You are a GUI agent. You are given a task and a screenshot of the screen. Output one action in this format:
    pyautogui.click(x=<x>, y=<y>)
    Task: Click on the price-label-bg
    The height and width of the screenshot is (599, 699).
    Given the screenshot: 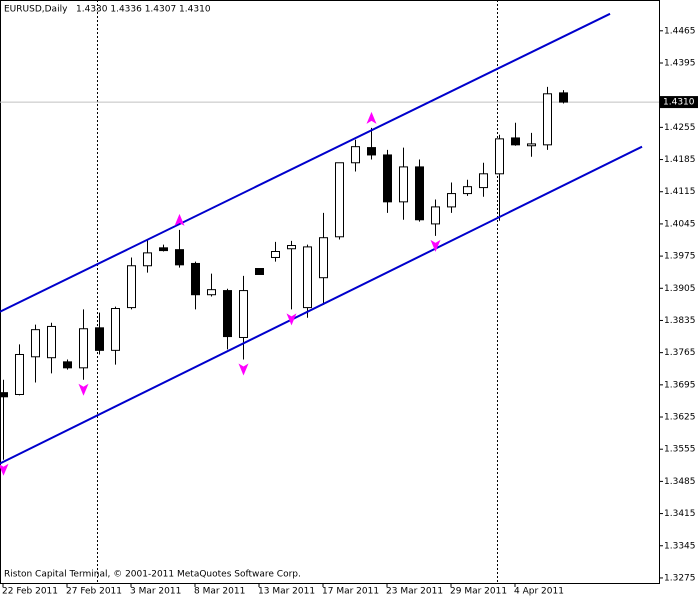 What is the action you would take?
    pyautogui.click(x=679, y=102)
    